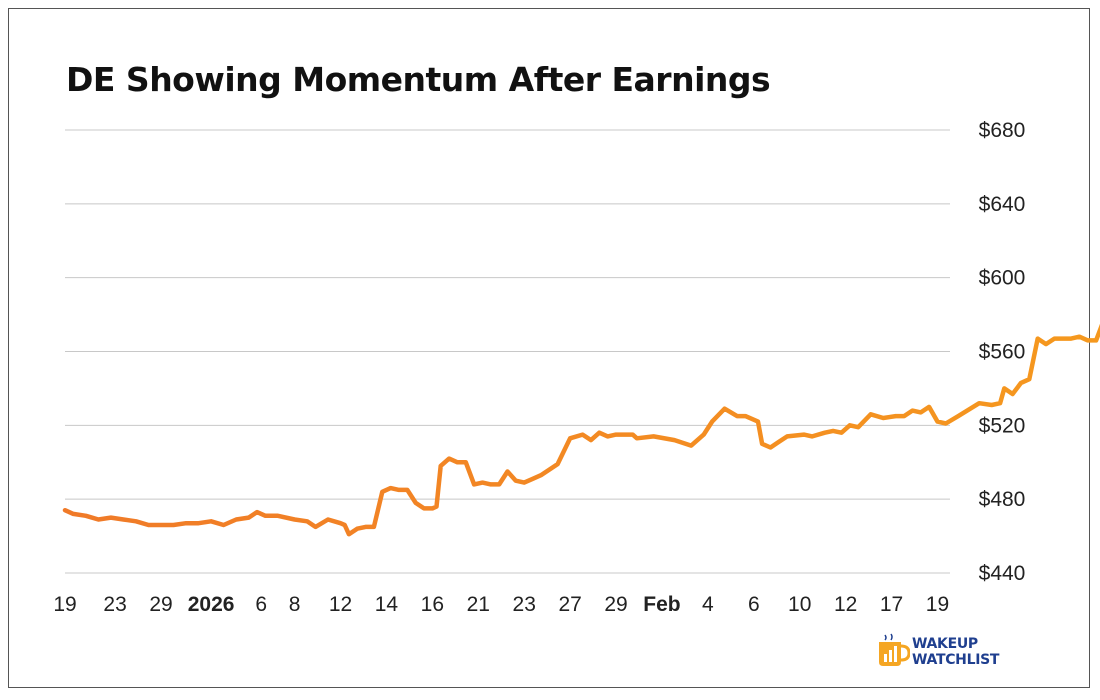 This screenshot has height=700, width=1100. I want to click on y-tick-label: $560, so click(1002, 352).